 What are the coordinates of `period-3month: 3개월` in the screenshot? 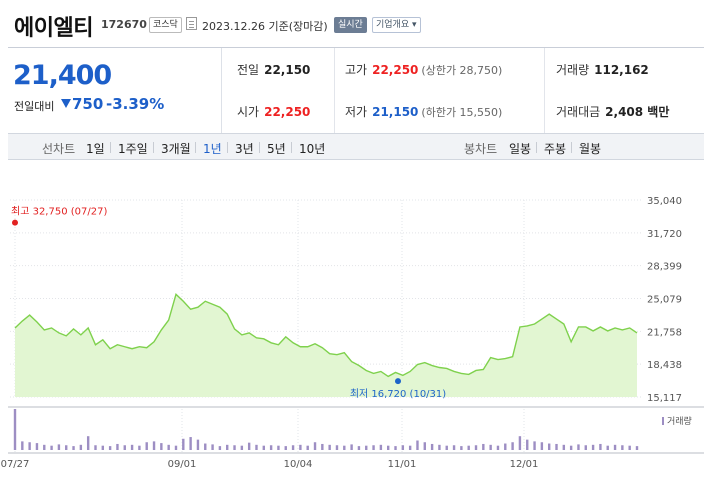 It's located at (176, 149).